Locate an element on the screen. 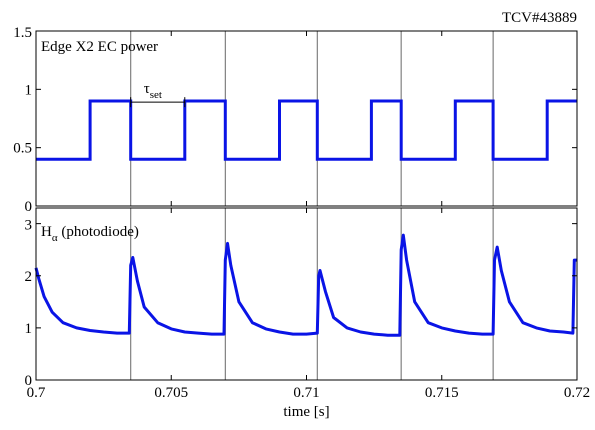  top-ytick-label-3: 1.5 is located at coordinates (22, 33).